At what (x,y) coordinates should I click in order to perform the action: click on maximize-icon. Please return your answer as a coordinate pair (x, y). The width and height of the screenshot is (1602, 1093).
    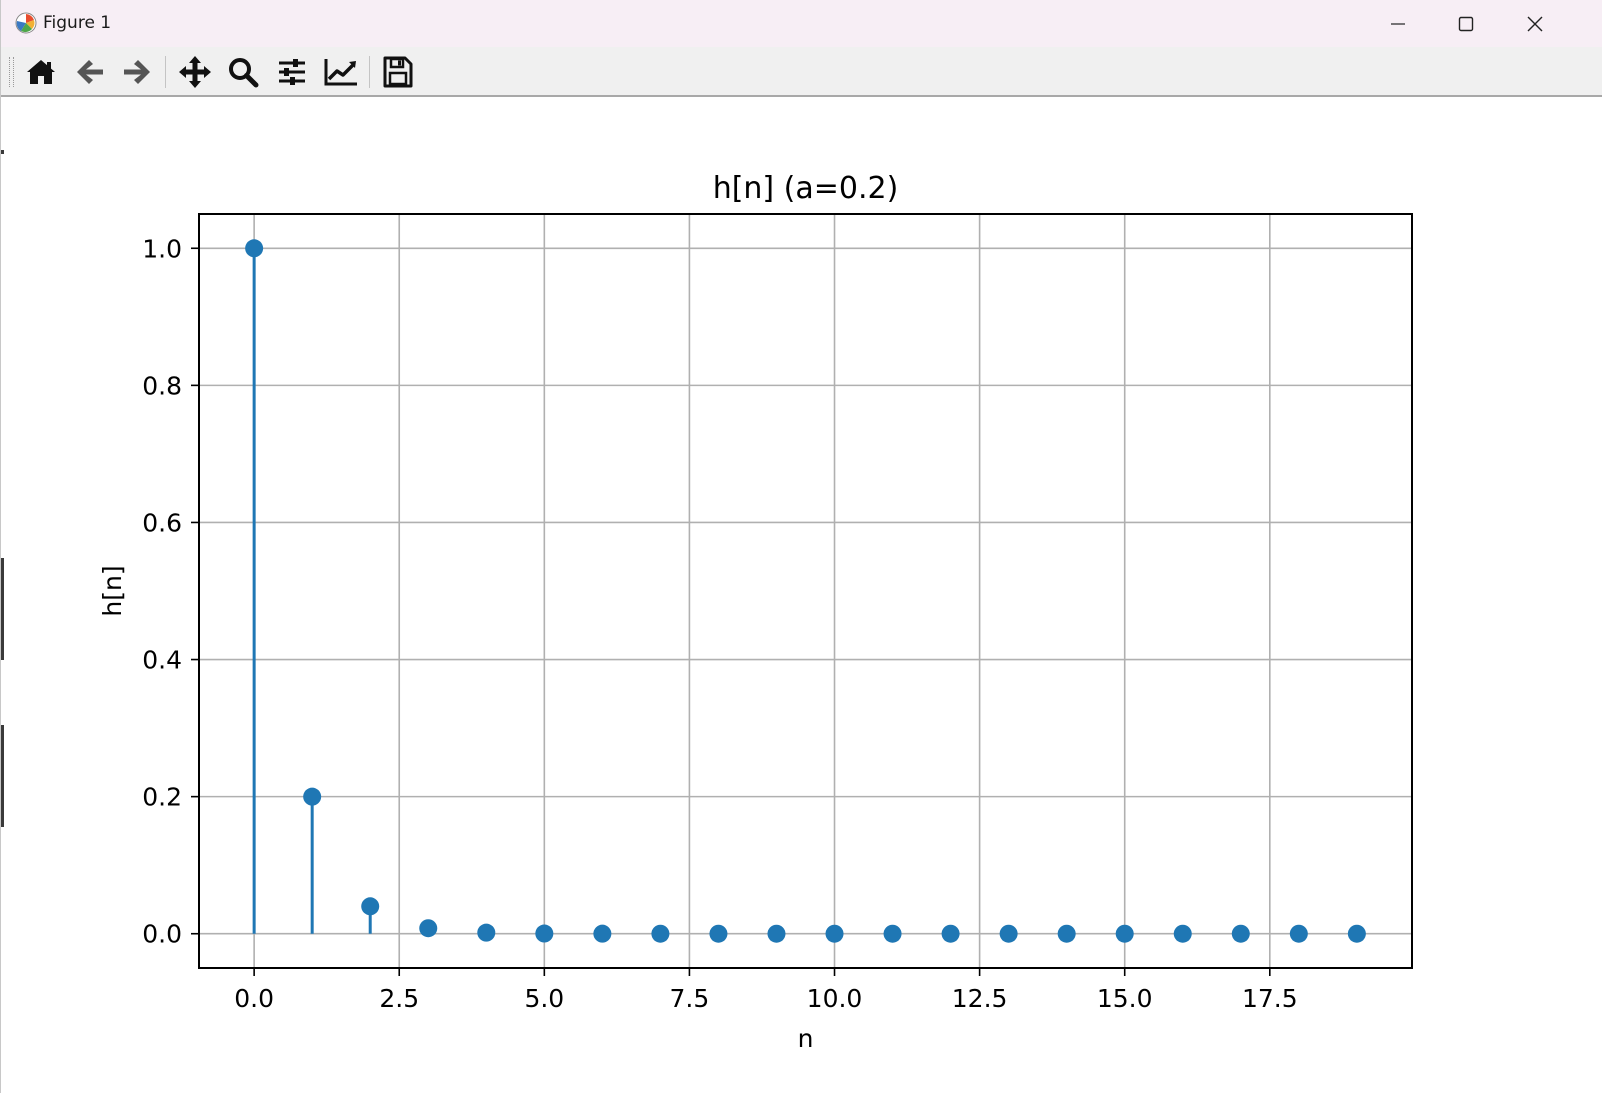
    Looking at the image, I should click on (1466, 23).